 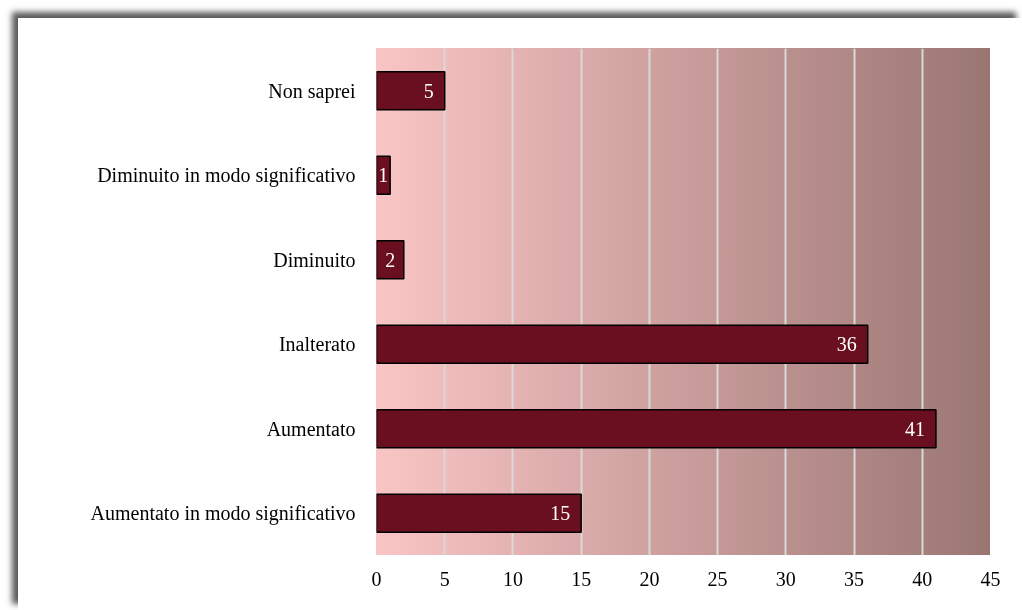 What do you see at coordinates (226, 176) in the screenshot?
I see `y-tick-label: Diminuito in modo significativo` at bounding box center [226, 176].